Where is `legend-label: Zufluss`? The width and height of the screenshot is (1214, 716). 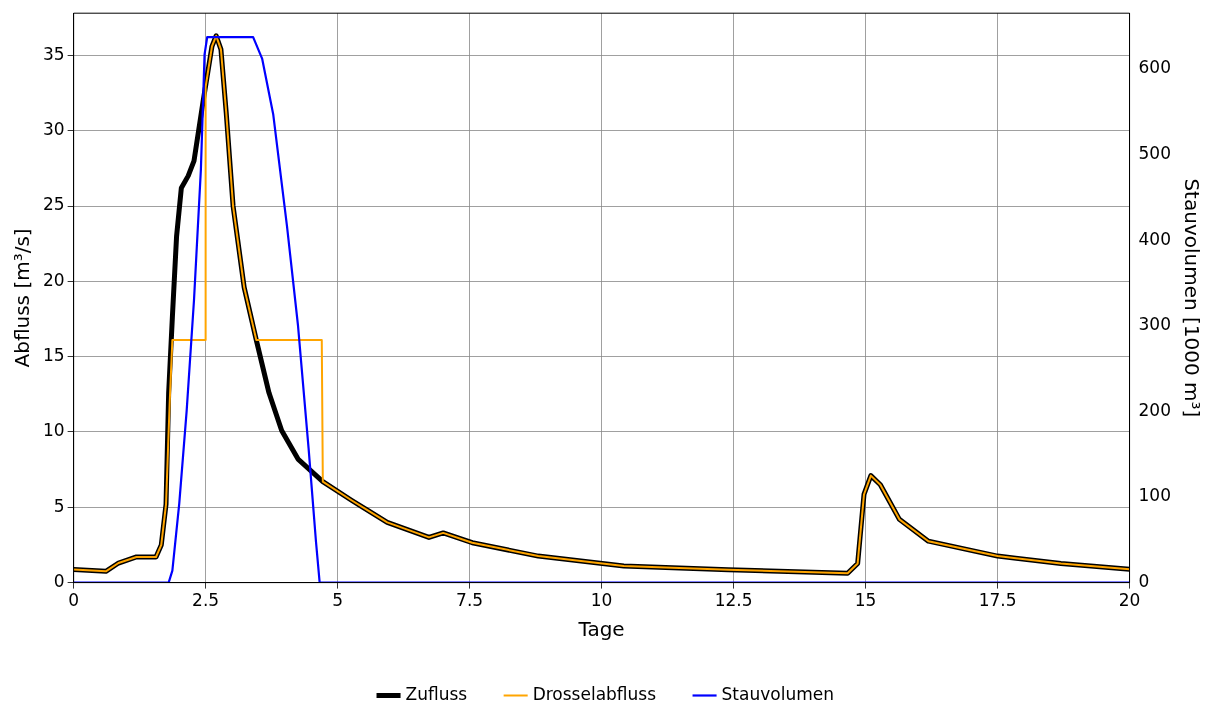
legend-label: Zufluss is located at coordinates (436, 693).